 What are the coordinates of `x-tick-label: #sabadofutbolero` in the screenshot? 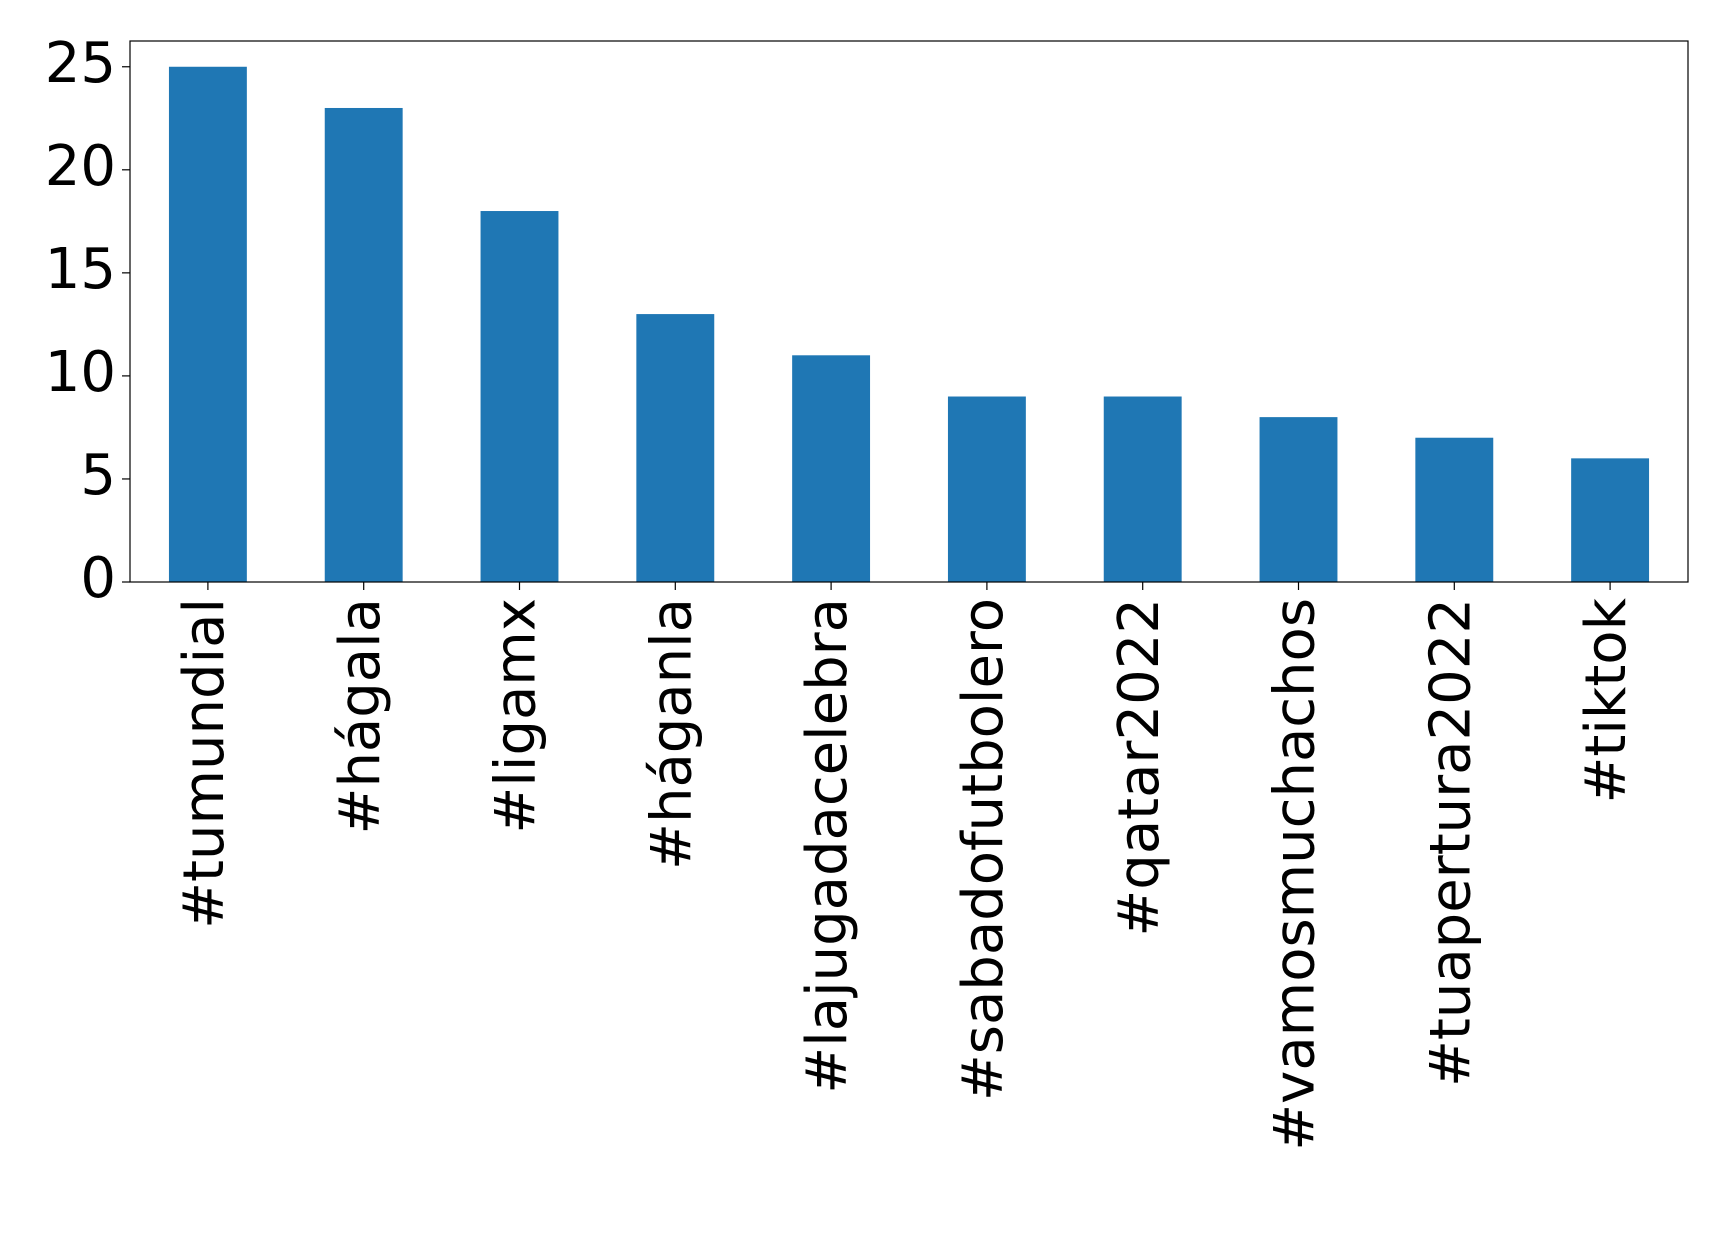 It's located at (983, 849).